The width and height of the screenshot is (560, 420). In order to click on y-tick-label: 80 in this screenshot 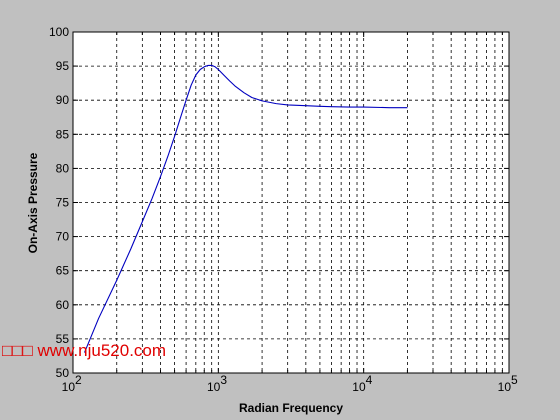, I will do `click(63, 168)`.